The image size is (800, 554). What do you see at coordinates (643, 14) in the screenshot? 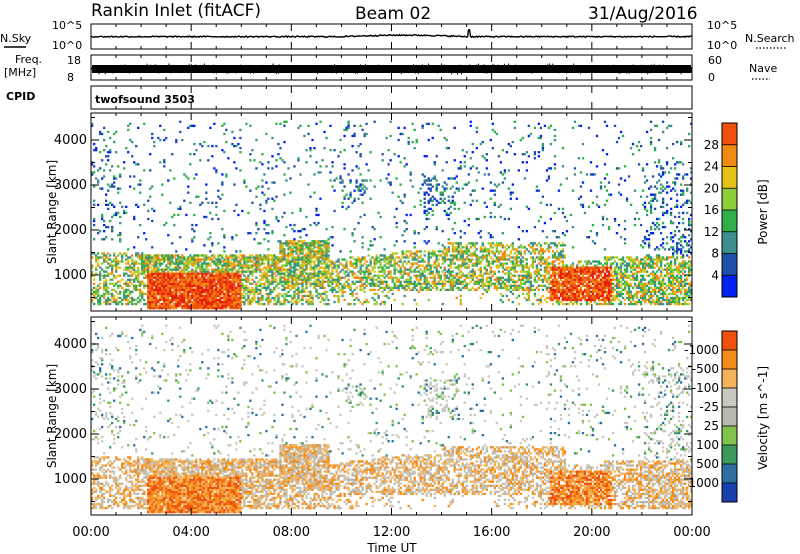
I see `date-title: 31/Aug/2016` at bounding box center [643, 14].